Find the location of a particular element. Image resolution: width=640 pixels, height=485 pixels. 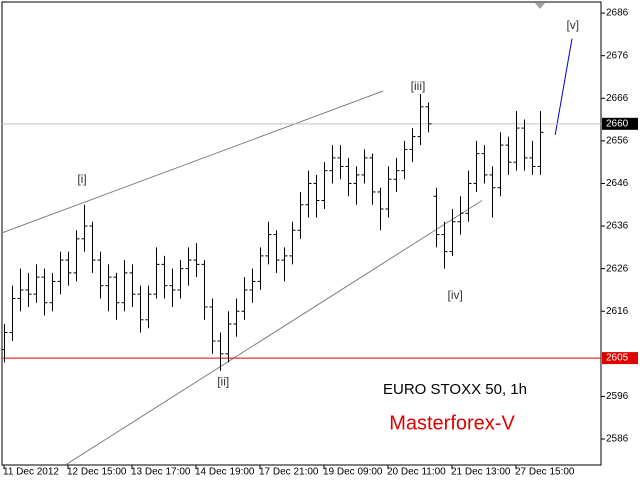

x-tick-label: 27 Dec 15:00 is located at coordinates (545, 472).